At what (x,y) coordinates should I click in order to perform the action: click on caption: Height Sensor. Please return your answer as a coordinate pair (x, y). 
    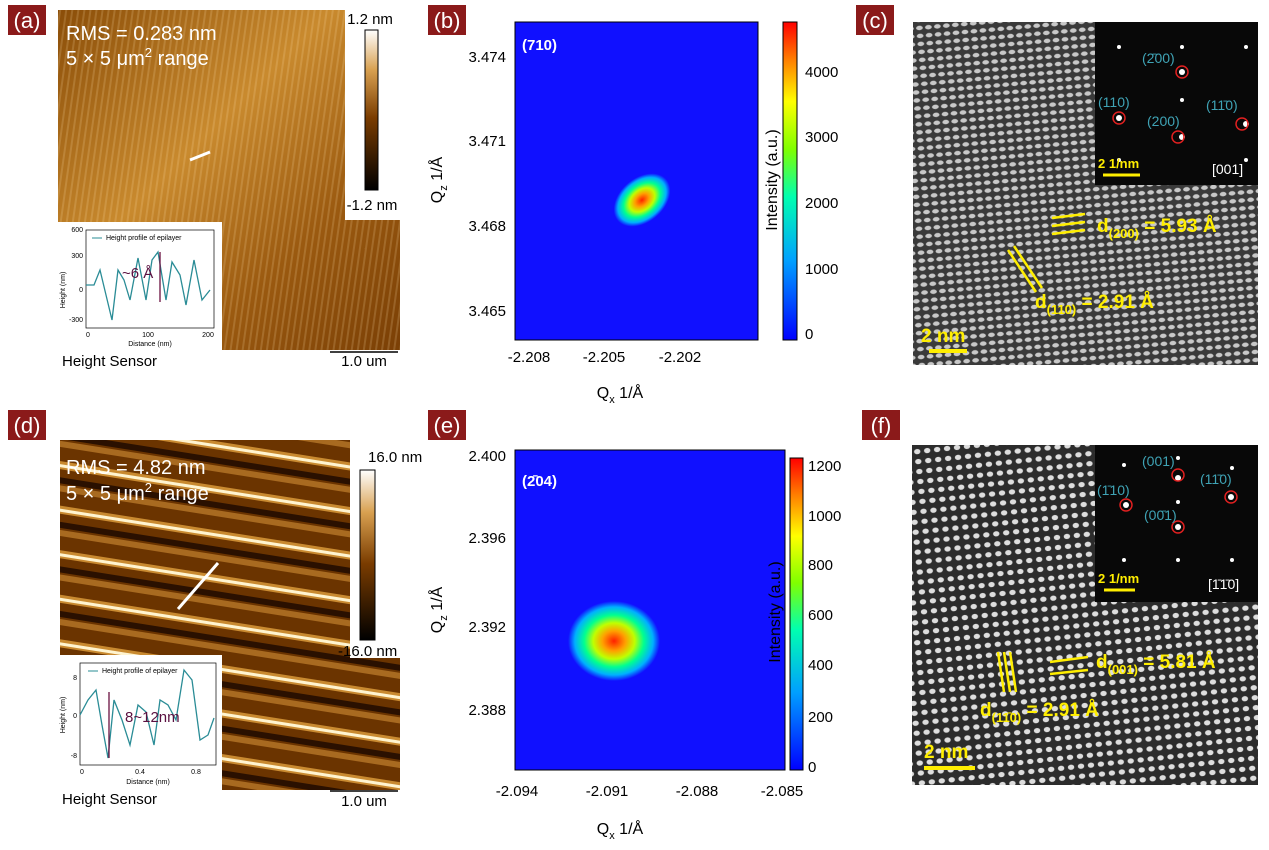
    Looking at the image, I should click on (109, 799).